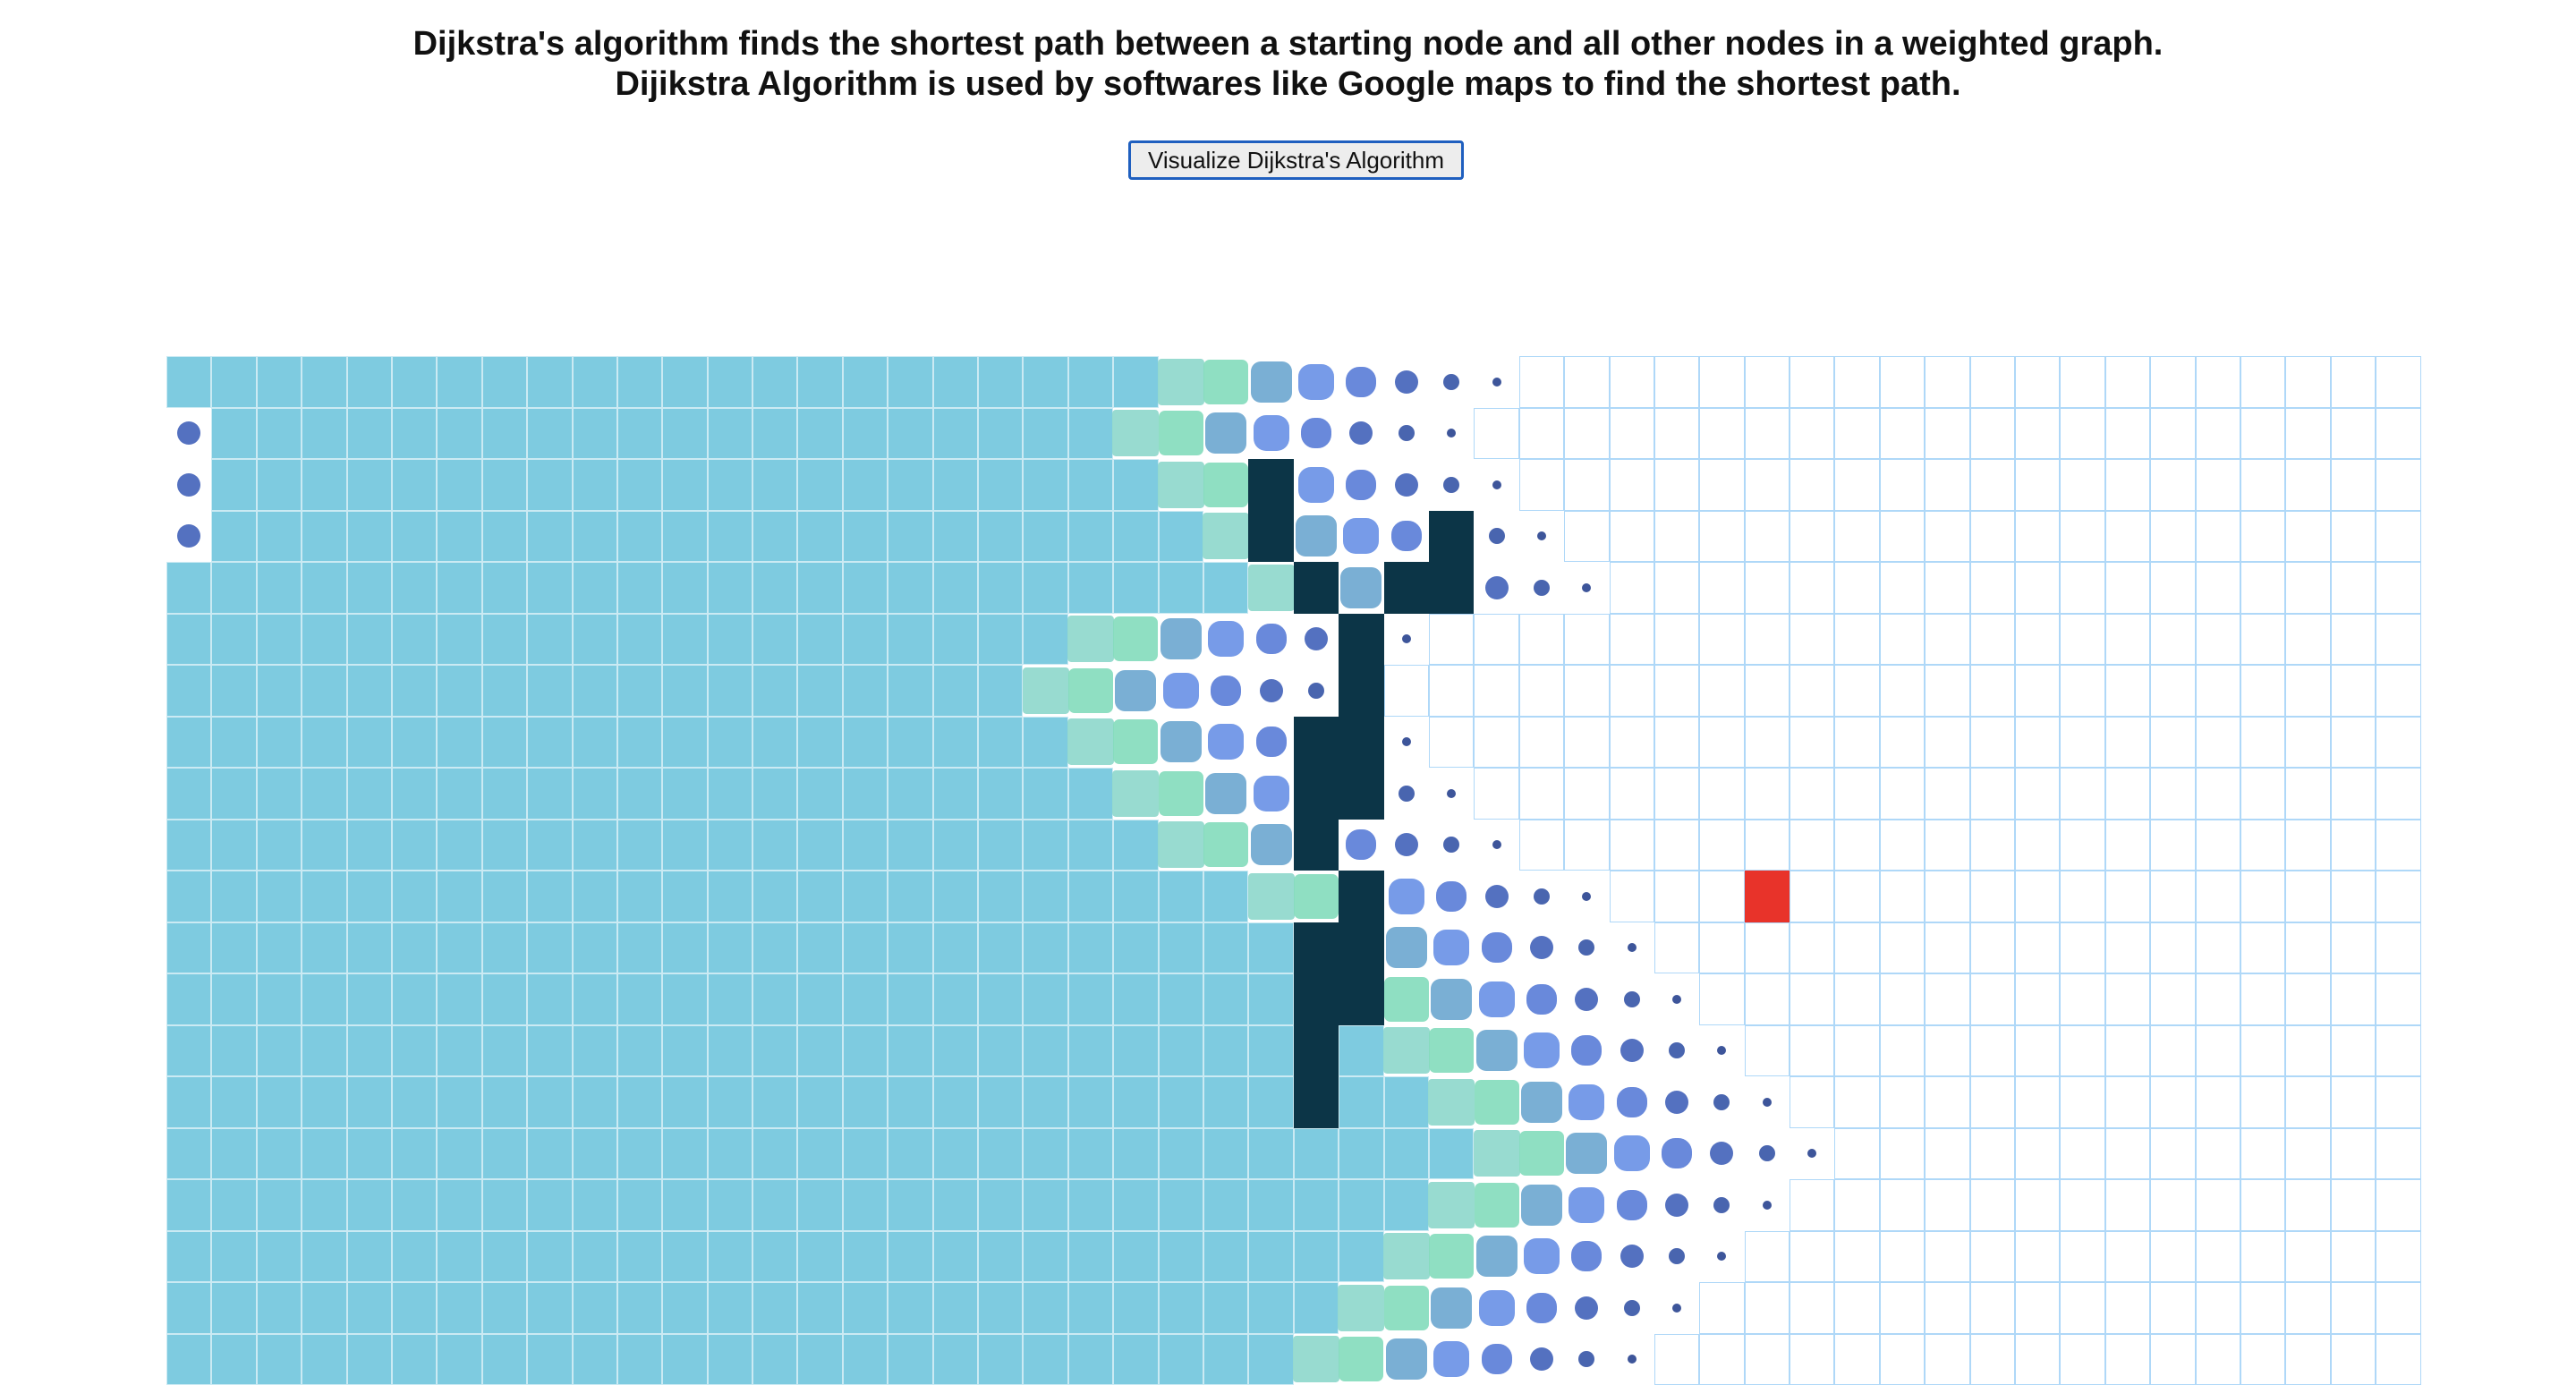 The width and height of the screenshot is (2576, 1385). I want to click on wall-node, so click(1316, 948).